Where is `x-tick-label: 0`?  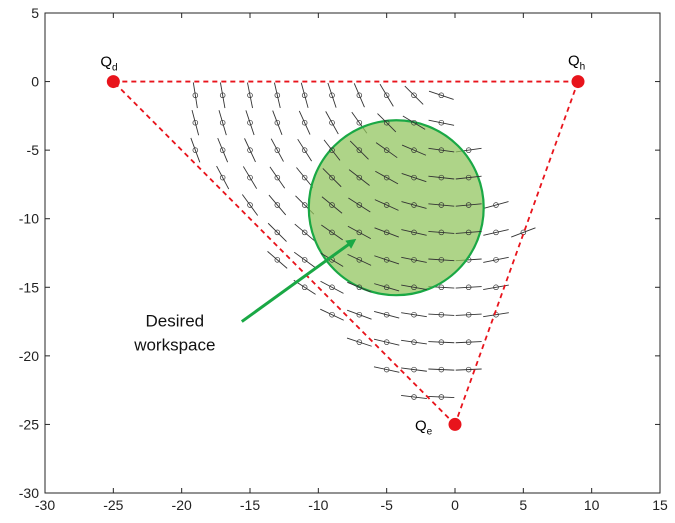 x-tick-label: 0 is located at coordinates (455, 505).